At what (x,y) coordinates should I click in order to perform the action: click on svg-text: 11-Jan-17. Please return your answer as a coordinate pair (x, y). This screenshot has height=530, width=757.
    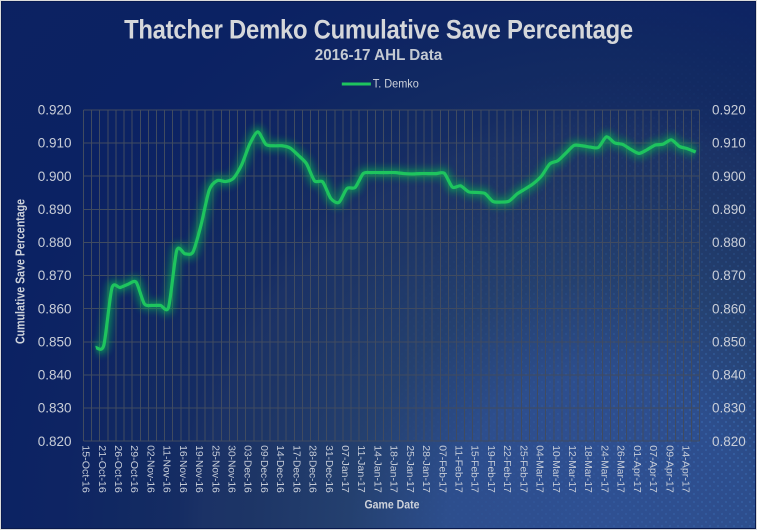
    Looking at the image, I should click on (360, 469).